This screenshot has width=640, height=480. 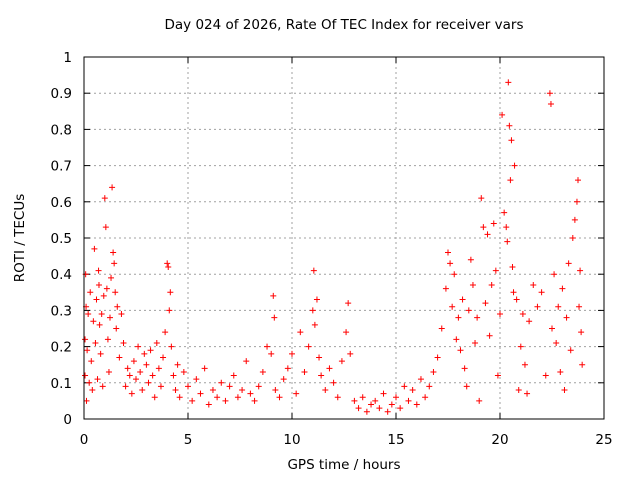 I want to click on x-tick-label: 0, so click(x=84, y=440).